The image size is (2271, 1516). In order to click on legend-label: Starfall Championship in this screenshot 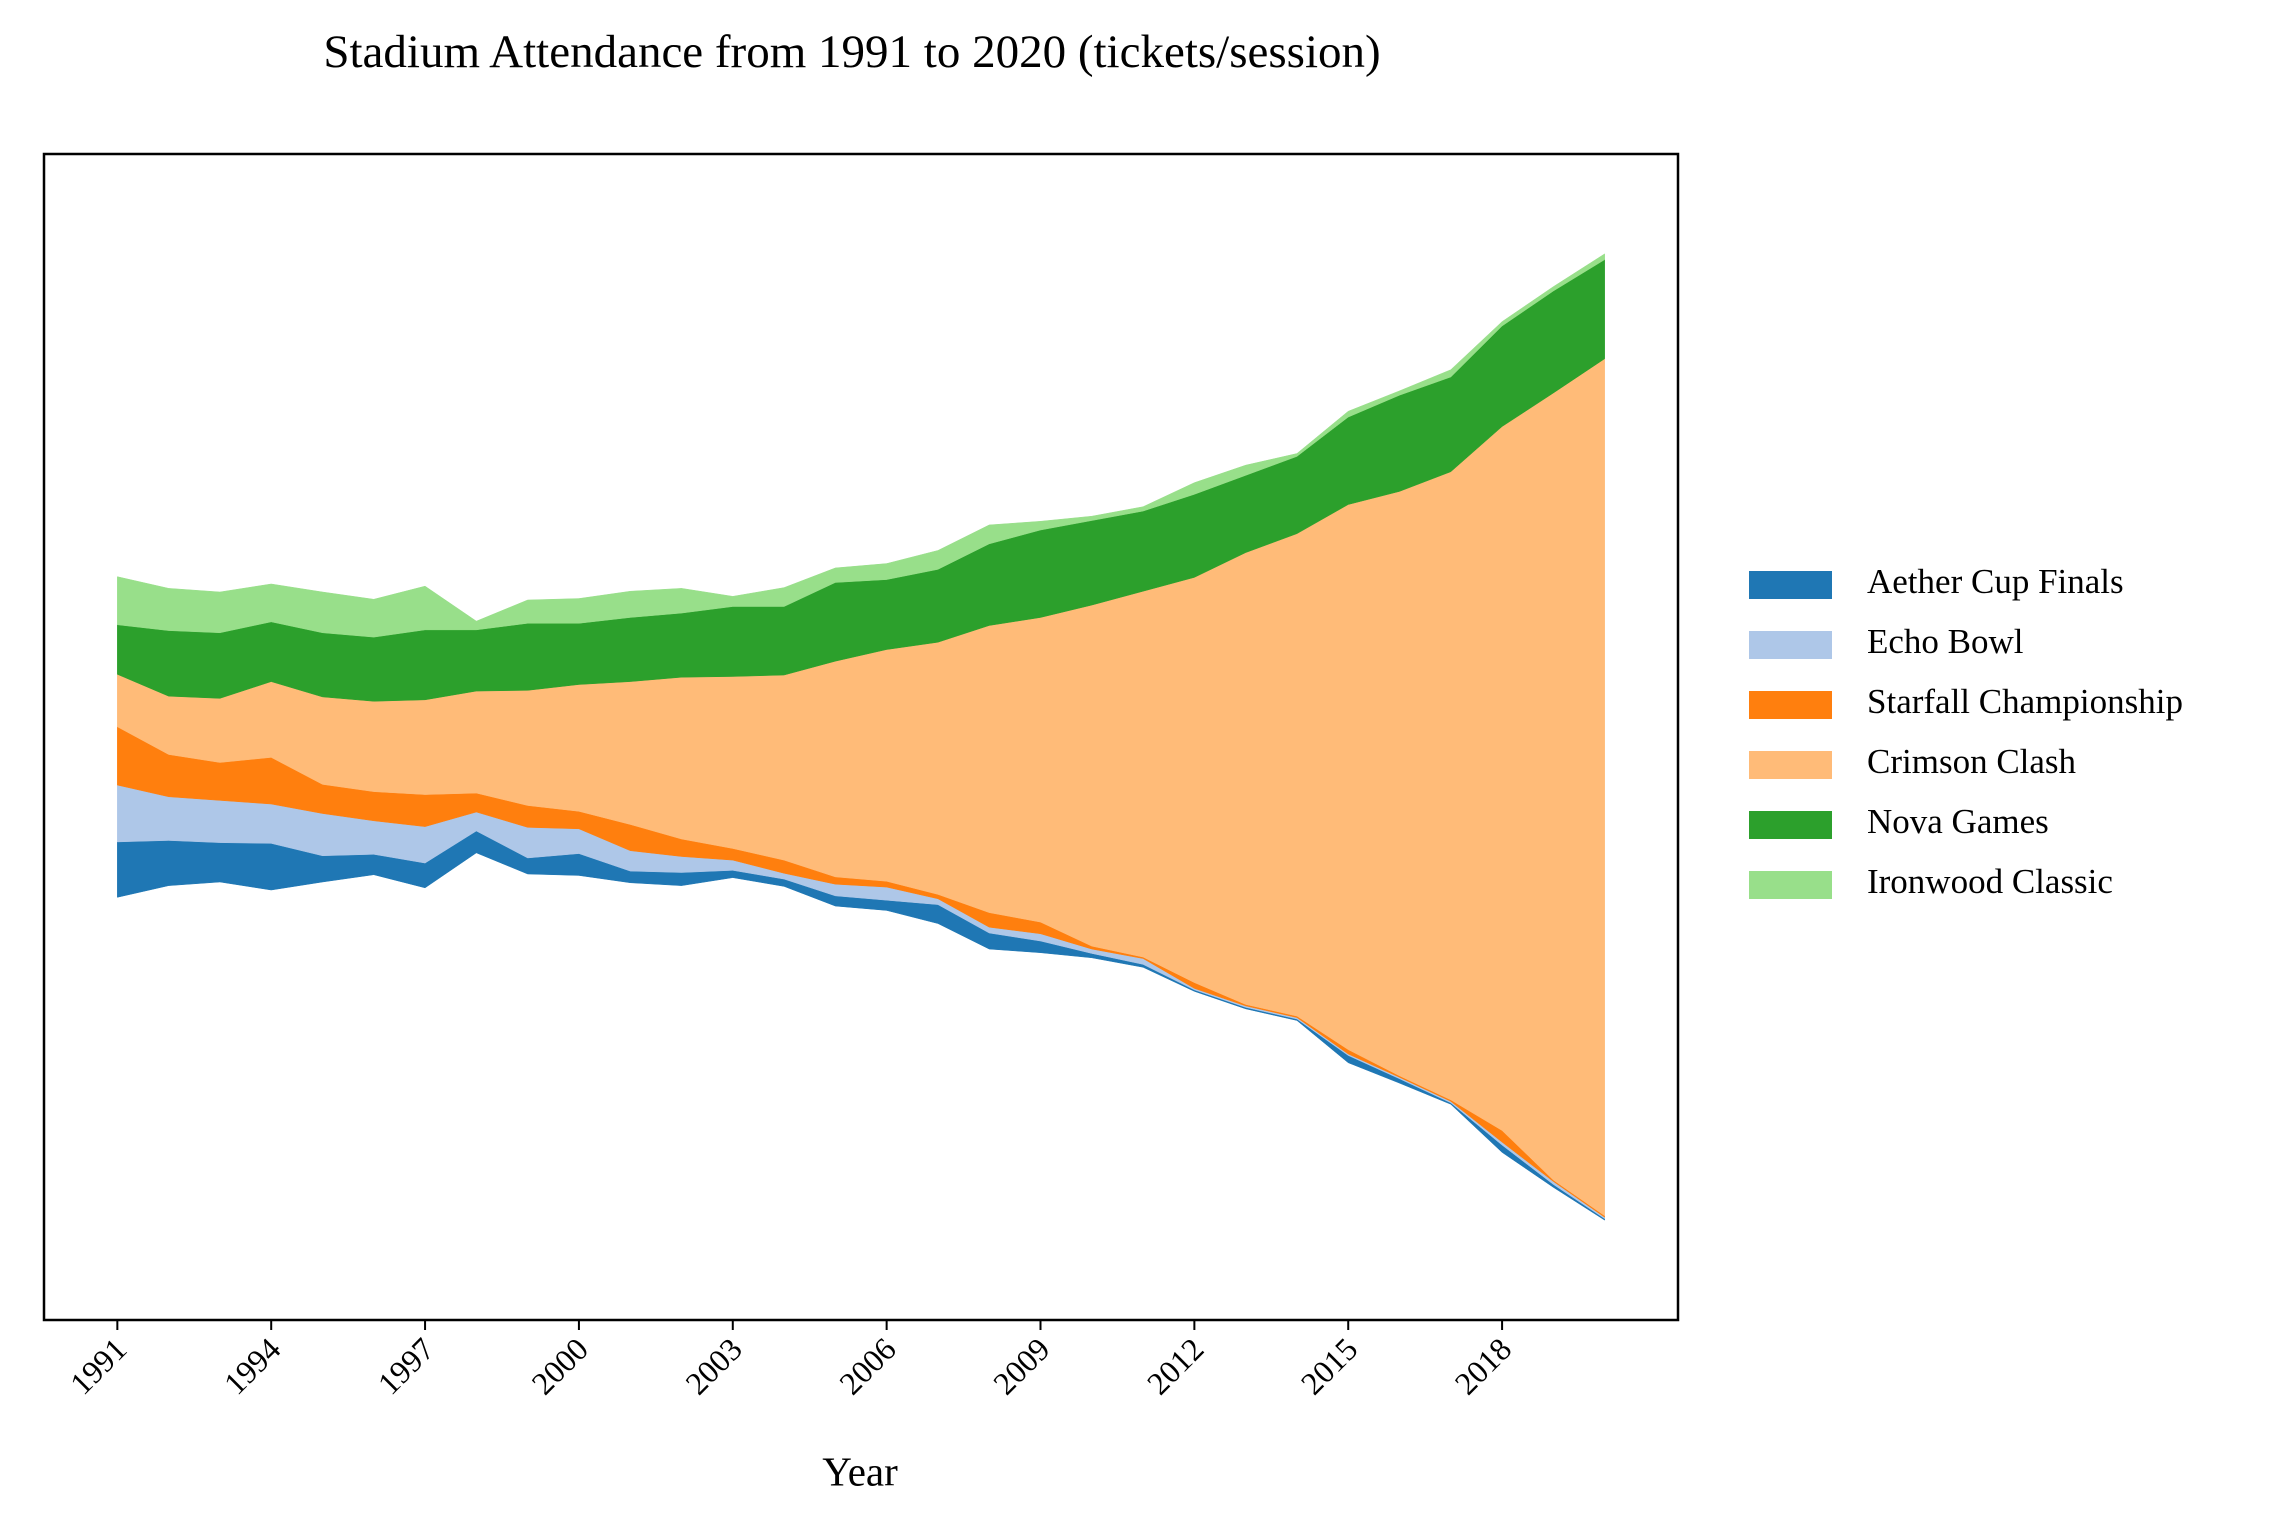, I will do `click(2025, 701)`.